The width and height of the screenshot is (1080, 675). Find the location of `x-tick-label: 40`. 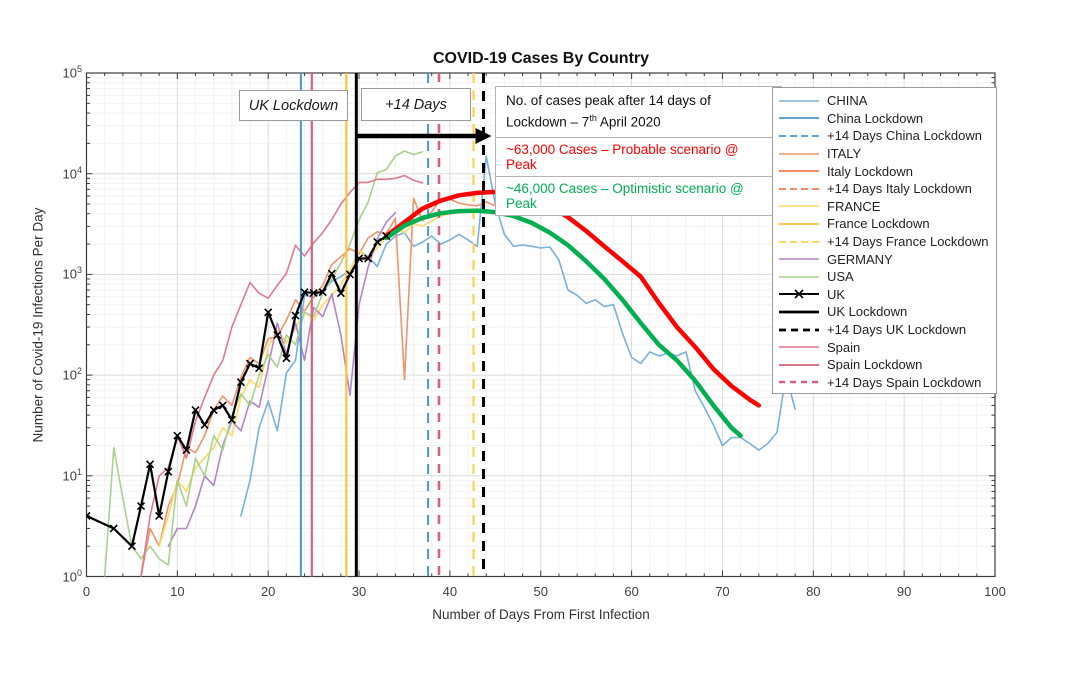

x-tick-label: 40 is located at coordinates (450, 591).